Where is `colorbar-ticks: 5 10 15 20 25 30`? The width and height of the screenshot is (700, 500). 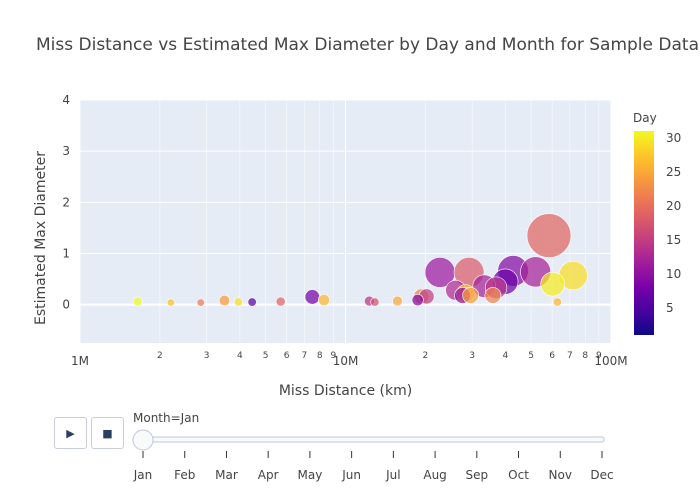 colorbar-ticks: 5 10 15 20 25 30 is located at coordinates (673, 223).